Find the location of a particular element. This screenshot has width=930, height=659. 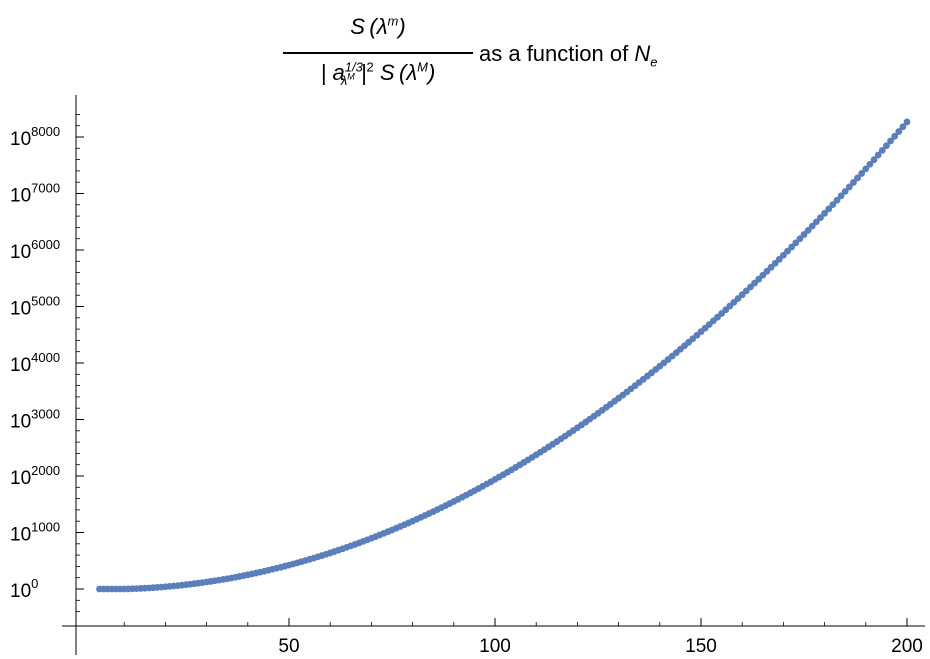

title-suffix: as a function of Ne is located at coordinates (568, 55).